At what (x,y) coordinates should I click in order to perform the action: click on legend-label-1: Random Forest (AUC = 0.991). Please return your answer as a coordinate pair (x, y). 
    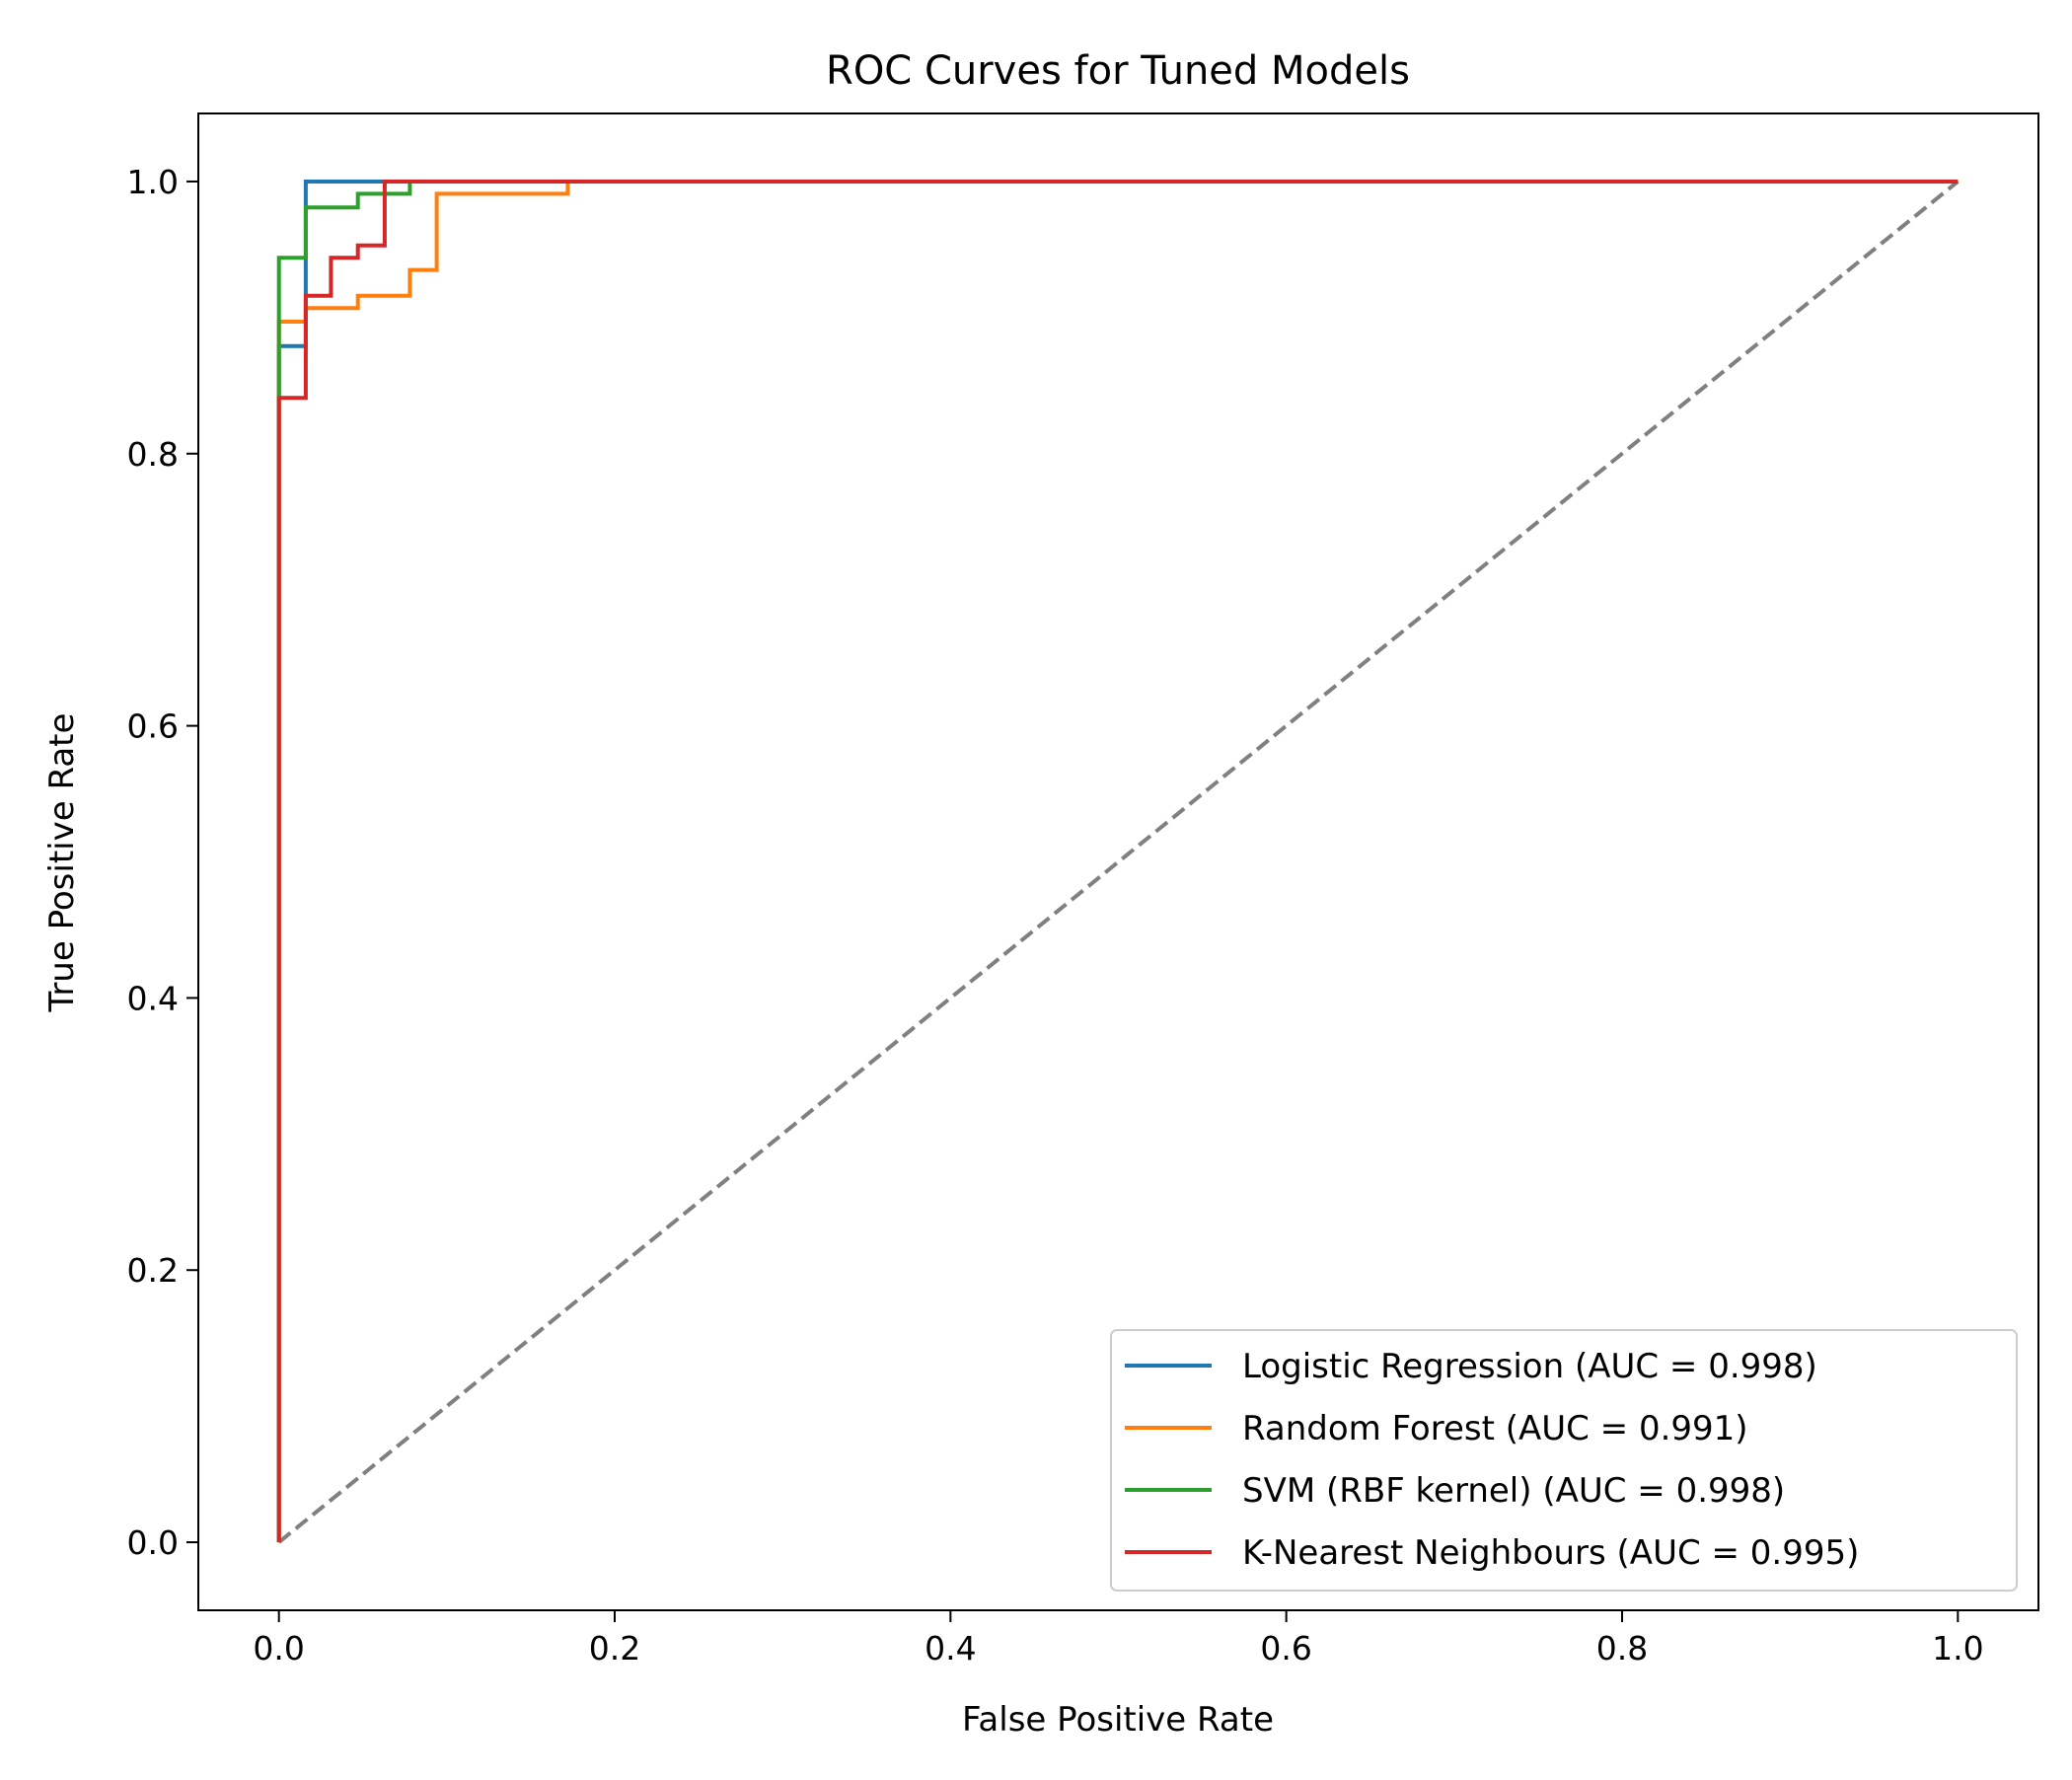
    Looking at the image, I should click on (1495, 1428).